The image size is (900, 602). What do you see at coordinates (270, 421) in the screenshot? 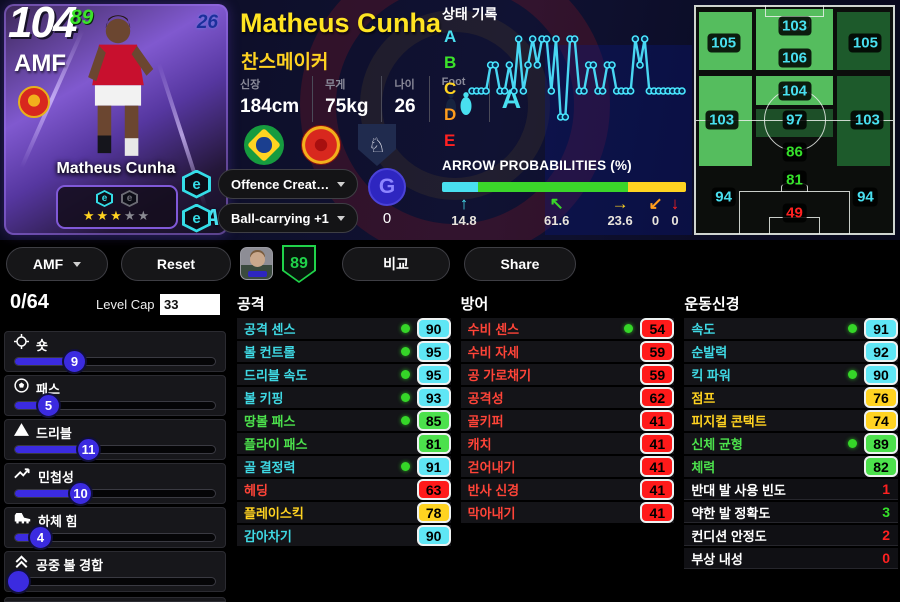
I see `stat-label: 땅볼 패스` at bounding box center [270, 421].